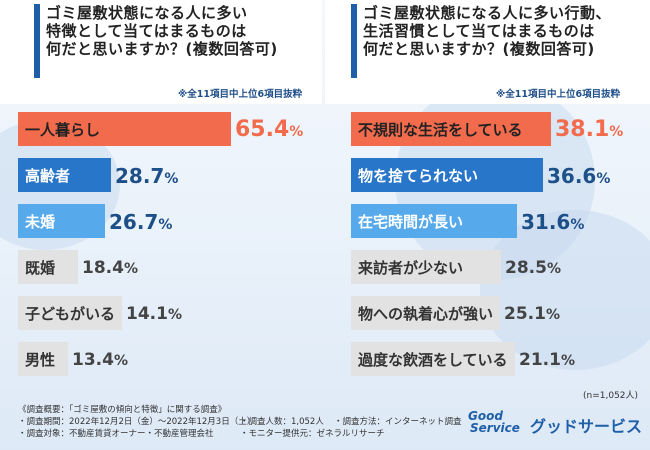 The image size is (650, 450). Describe the element at coordinates (540, 360) in the screenshot. I see `bar-value-number: 21.1` at that location.